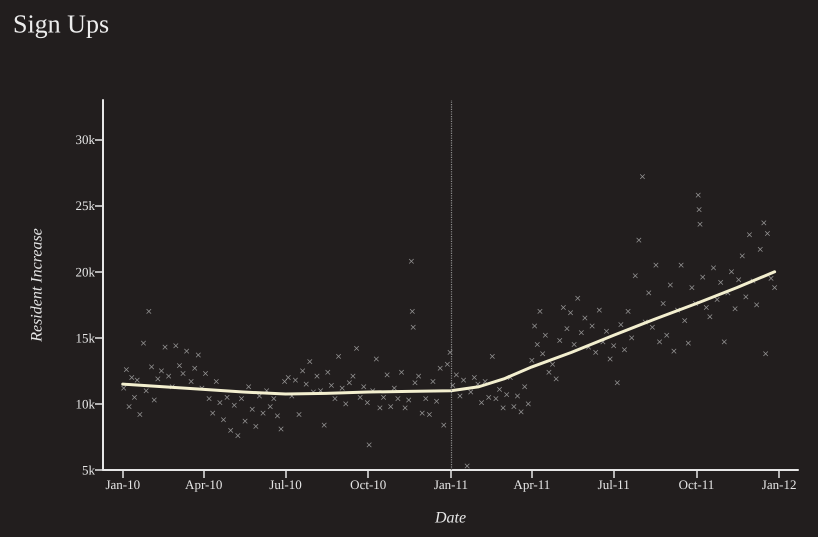  I want to click on x-tick-label: Jan-12, so click(779, 484).